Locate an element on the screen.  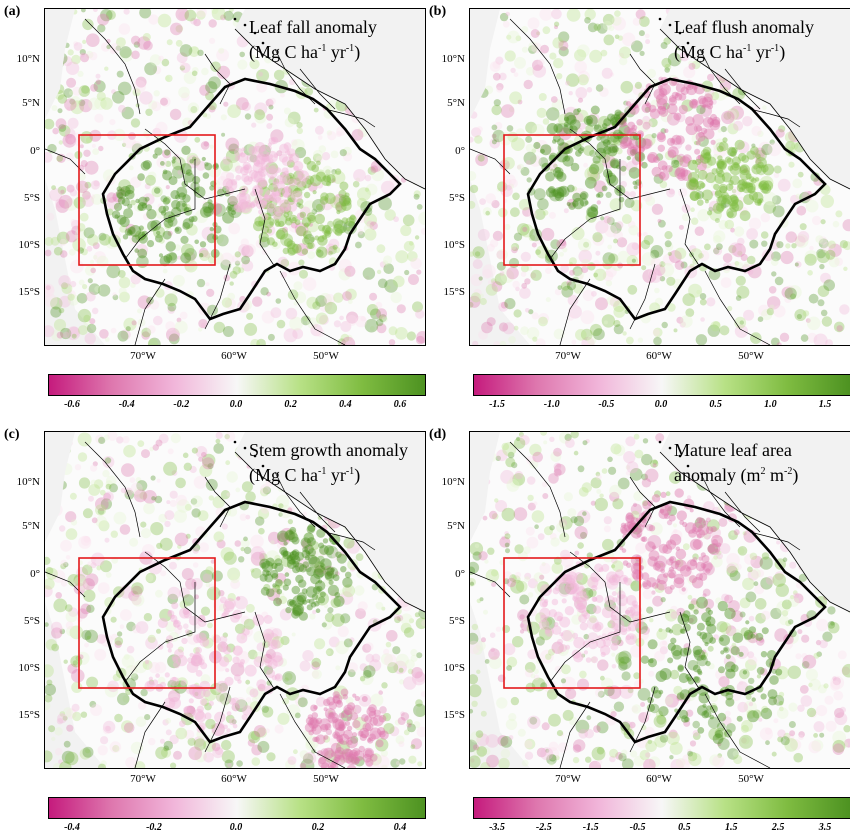
panel-letter: (a) is located at coordinates (12, 11).